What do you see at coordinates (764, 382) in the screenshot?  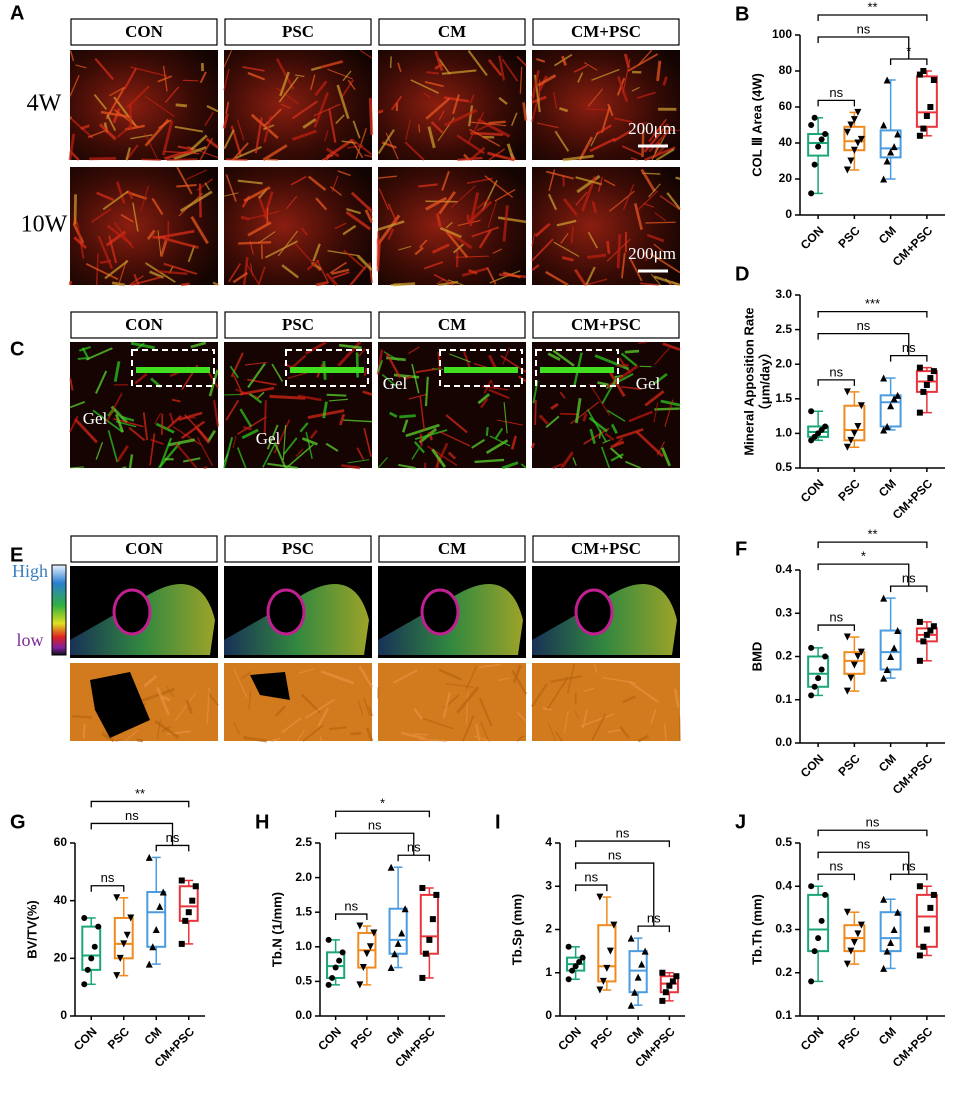 I see `y-axis-label: （μm/day）` at bounding box center [764, 382].